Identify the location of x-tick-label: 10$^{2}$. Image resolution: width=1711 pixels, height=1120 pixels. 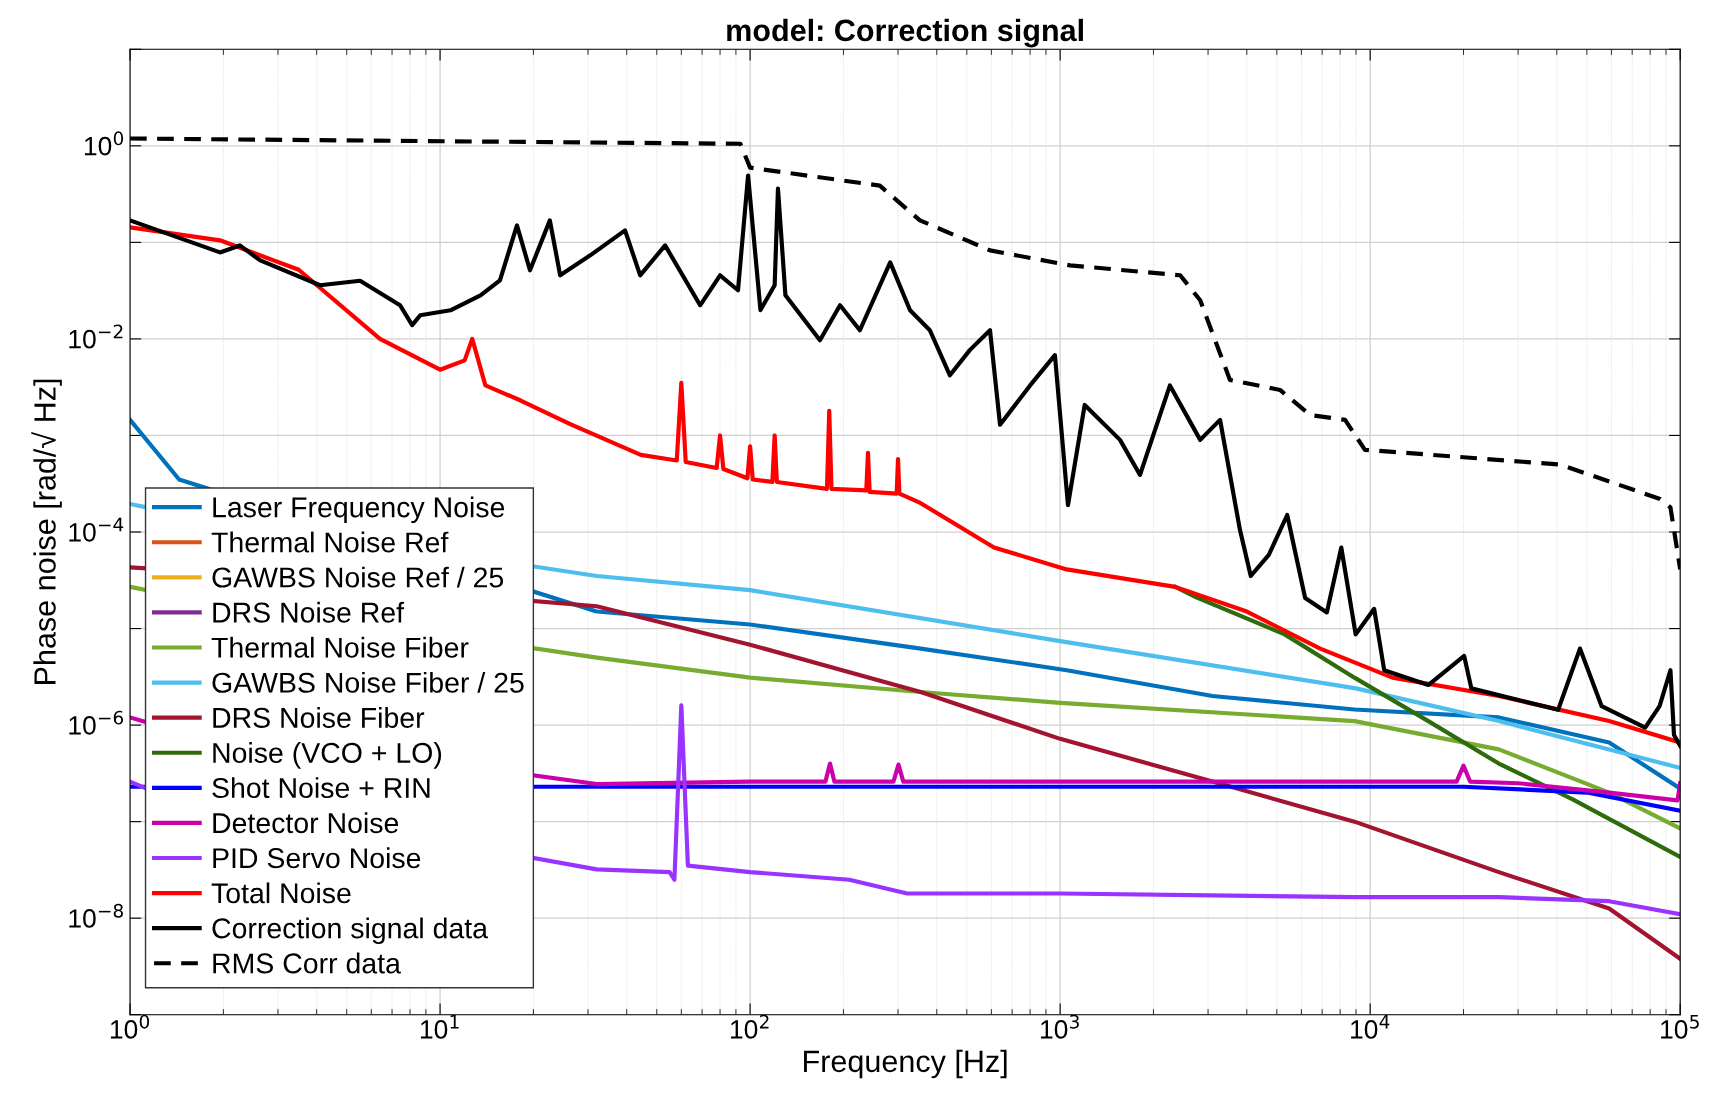
(750, 1026).